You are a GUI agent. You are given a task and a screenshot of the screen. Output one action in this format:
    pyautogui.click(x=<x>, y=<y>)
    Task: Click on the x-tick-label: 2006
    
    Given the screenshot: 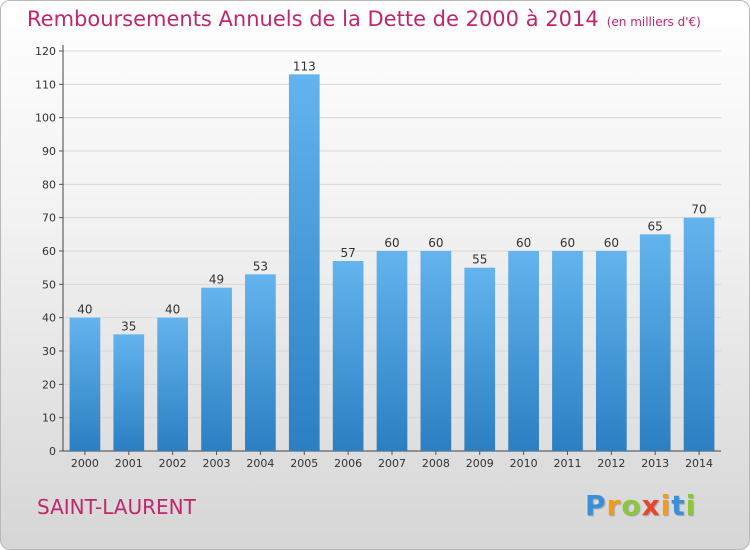 What is the action you would take?
    pyautogui.click(x=348, y=463)
    